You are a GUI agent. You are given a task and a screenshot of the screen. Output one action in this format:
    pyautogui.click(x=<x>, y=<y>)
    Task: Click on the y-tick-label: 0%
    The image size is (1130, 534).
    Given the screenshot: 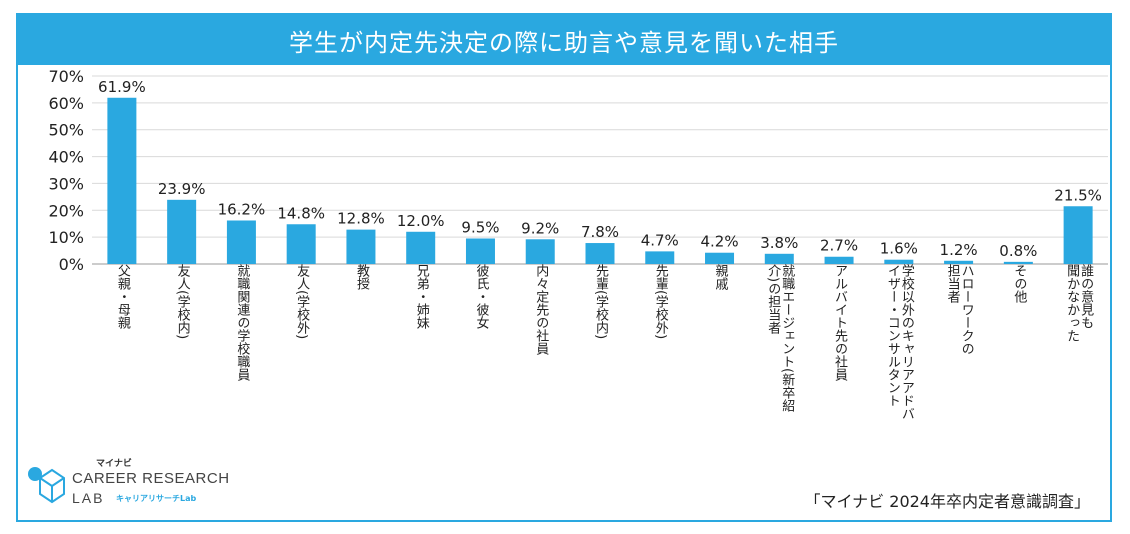 What is the action you would take?
    pyautogui.click(x=71, y=264)
    